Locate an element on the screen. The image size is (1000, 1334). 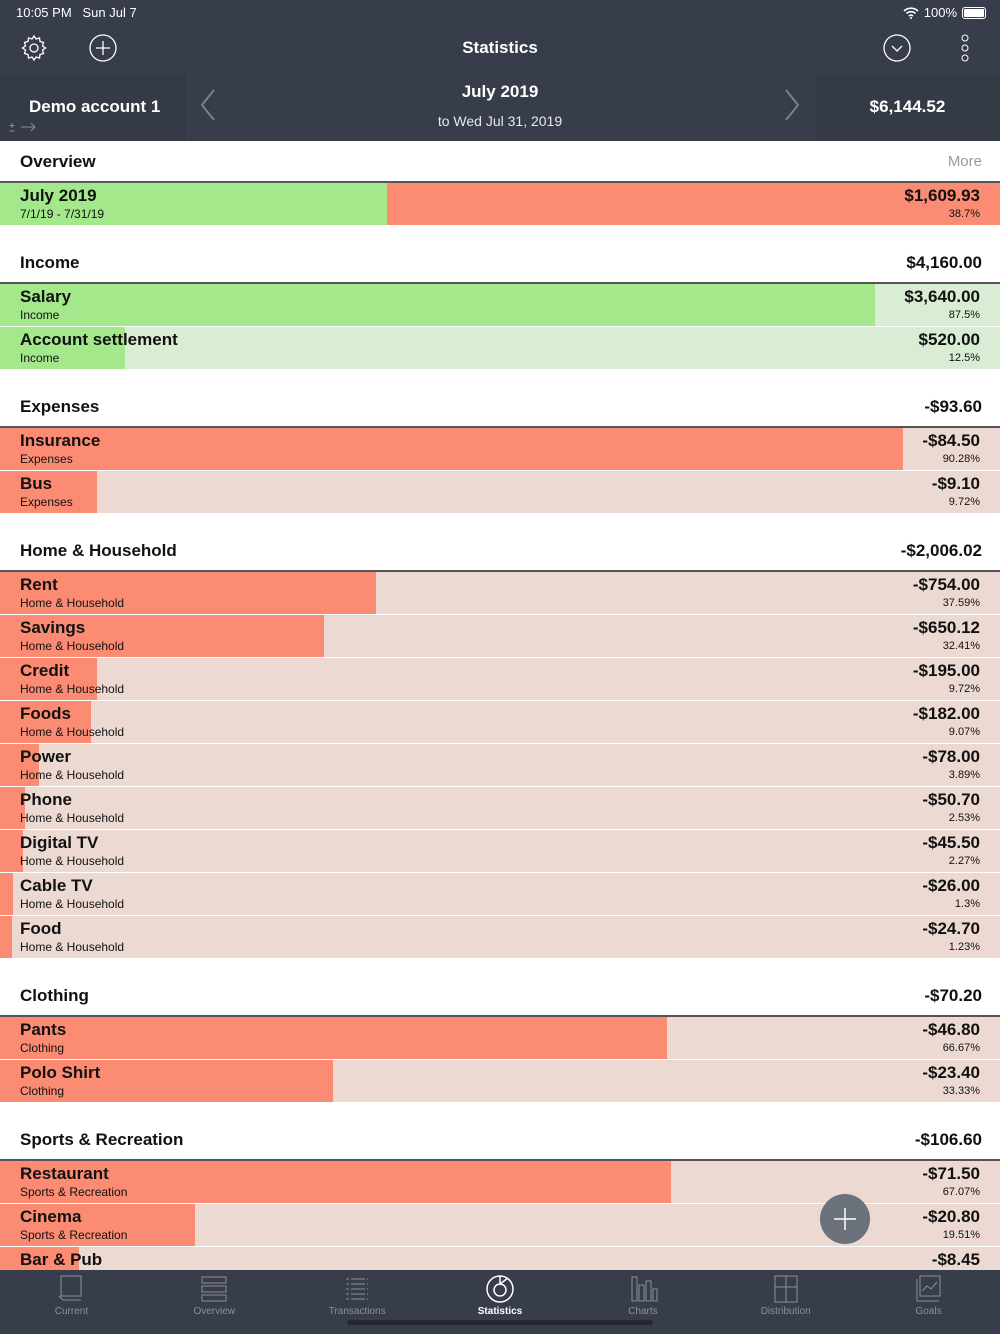
item-percent: 19.51% is located at coordinates (961, 1235).